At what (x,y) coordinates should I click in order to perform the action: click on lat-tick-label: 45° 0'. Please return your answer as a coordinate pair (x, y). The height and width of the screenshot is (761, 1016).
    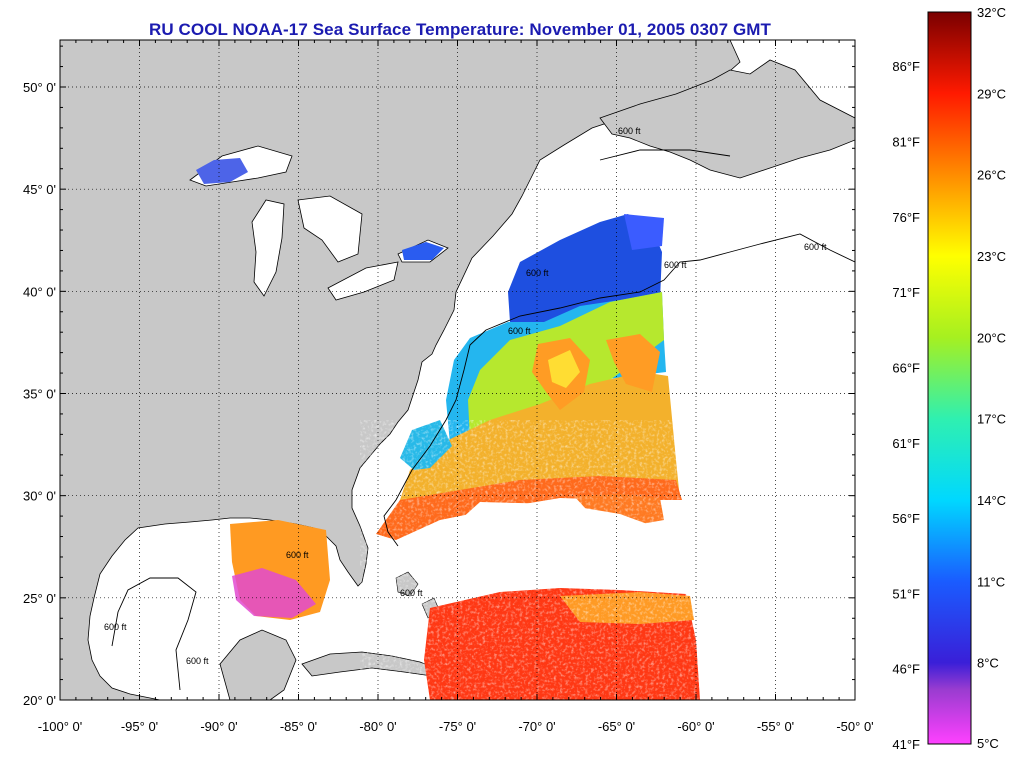
    Looking at the image, I should click on (39, 189).